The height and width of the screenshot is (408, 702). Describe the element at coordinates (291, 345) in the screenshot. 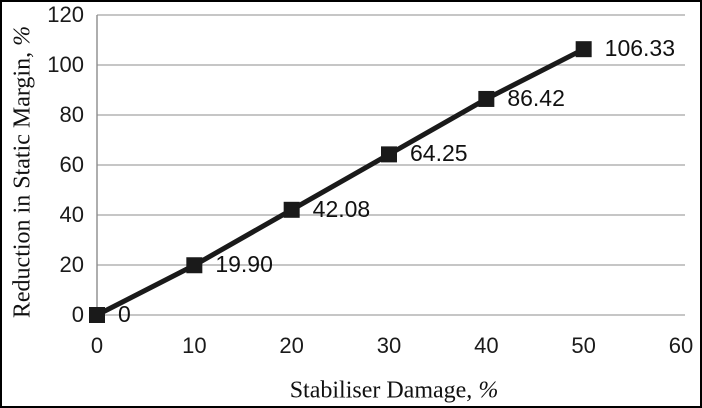

I see `x-tick-label: 20` at that location.